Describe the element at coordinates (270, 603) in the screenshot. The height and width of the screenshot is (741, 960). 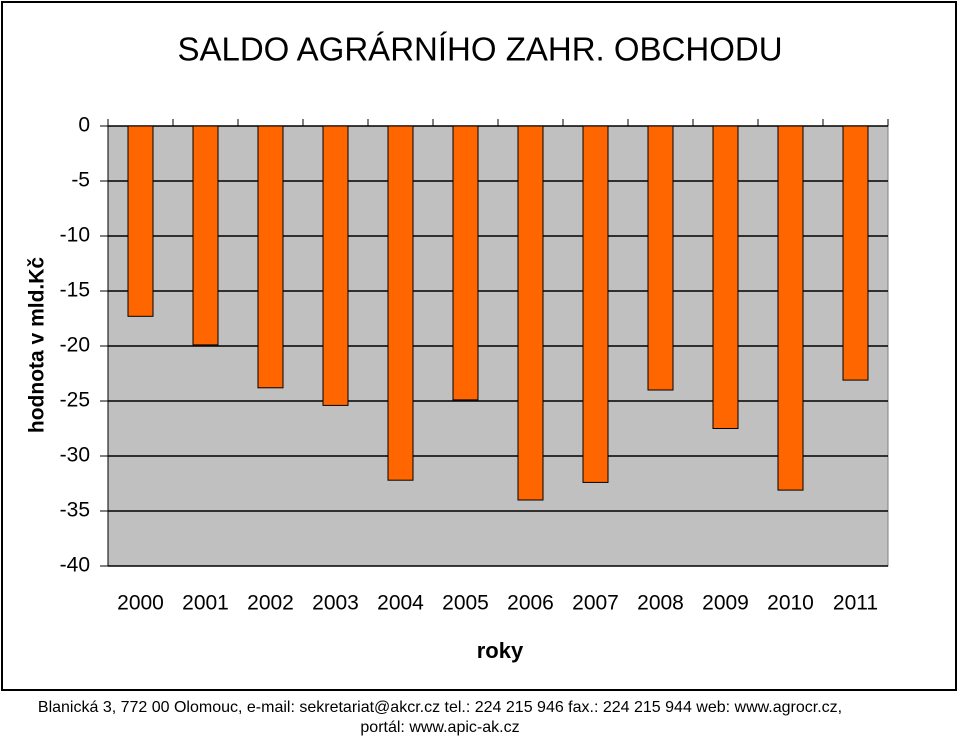
I see `x-tick-label: 2002` at that location.